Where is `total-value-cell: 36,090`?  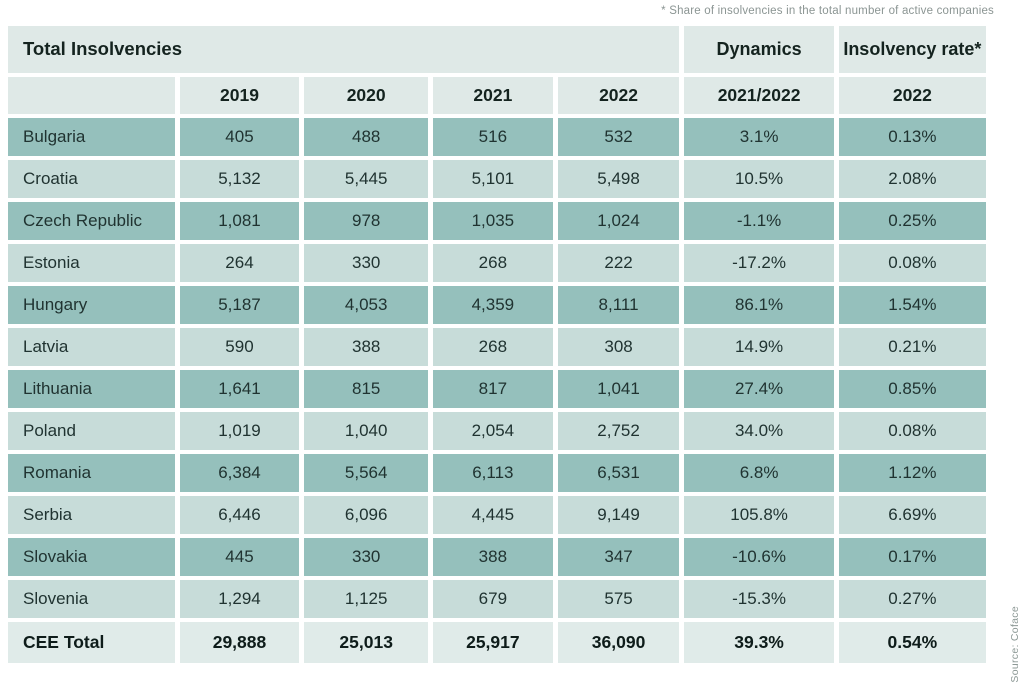
total-value-cell: 36,090 is located at coordinates (618, 642).